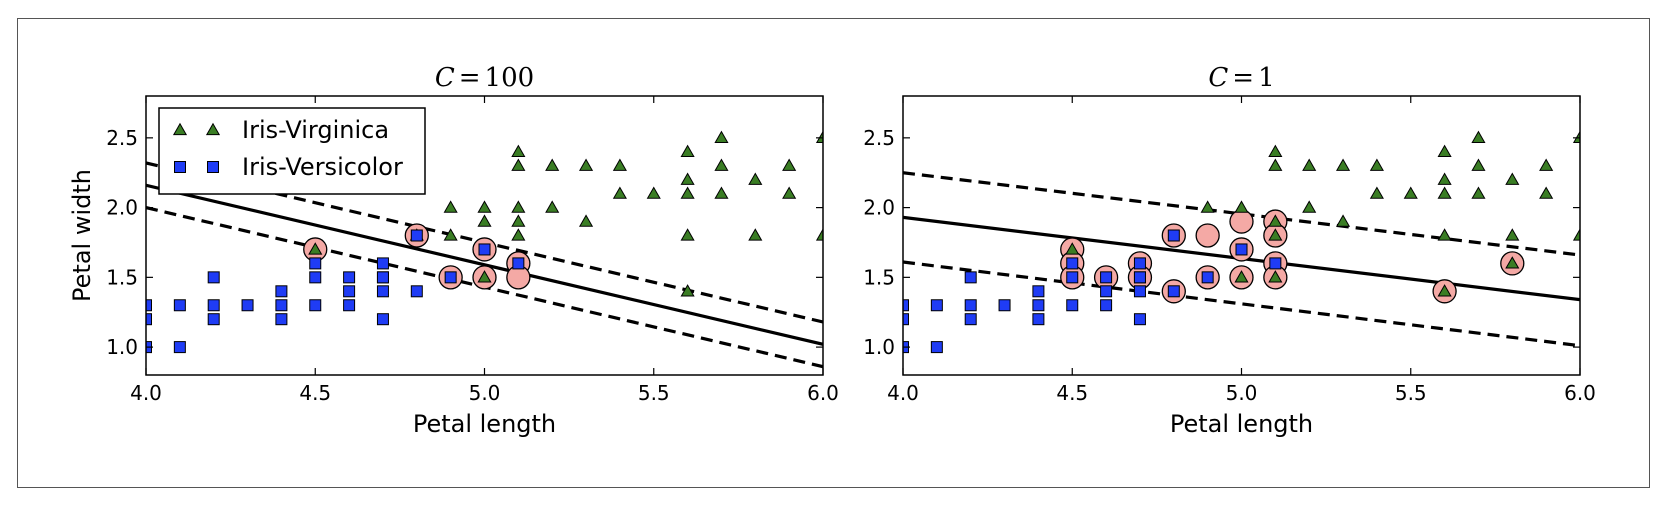 Image resolution: width=1668 pixels, height=506 pixels. What do you see at coordinates (322, 167) in the screenshot?
I see `legend-label-versicolor: Iris-Versicolor` at bounding box center [322, 167].